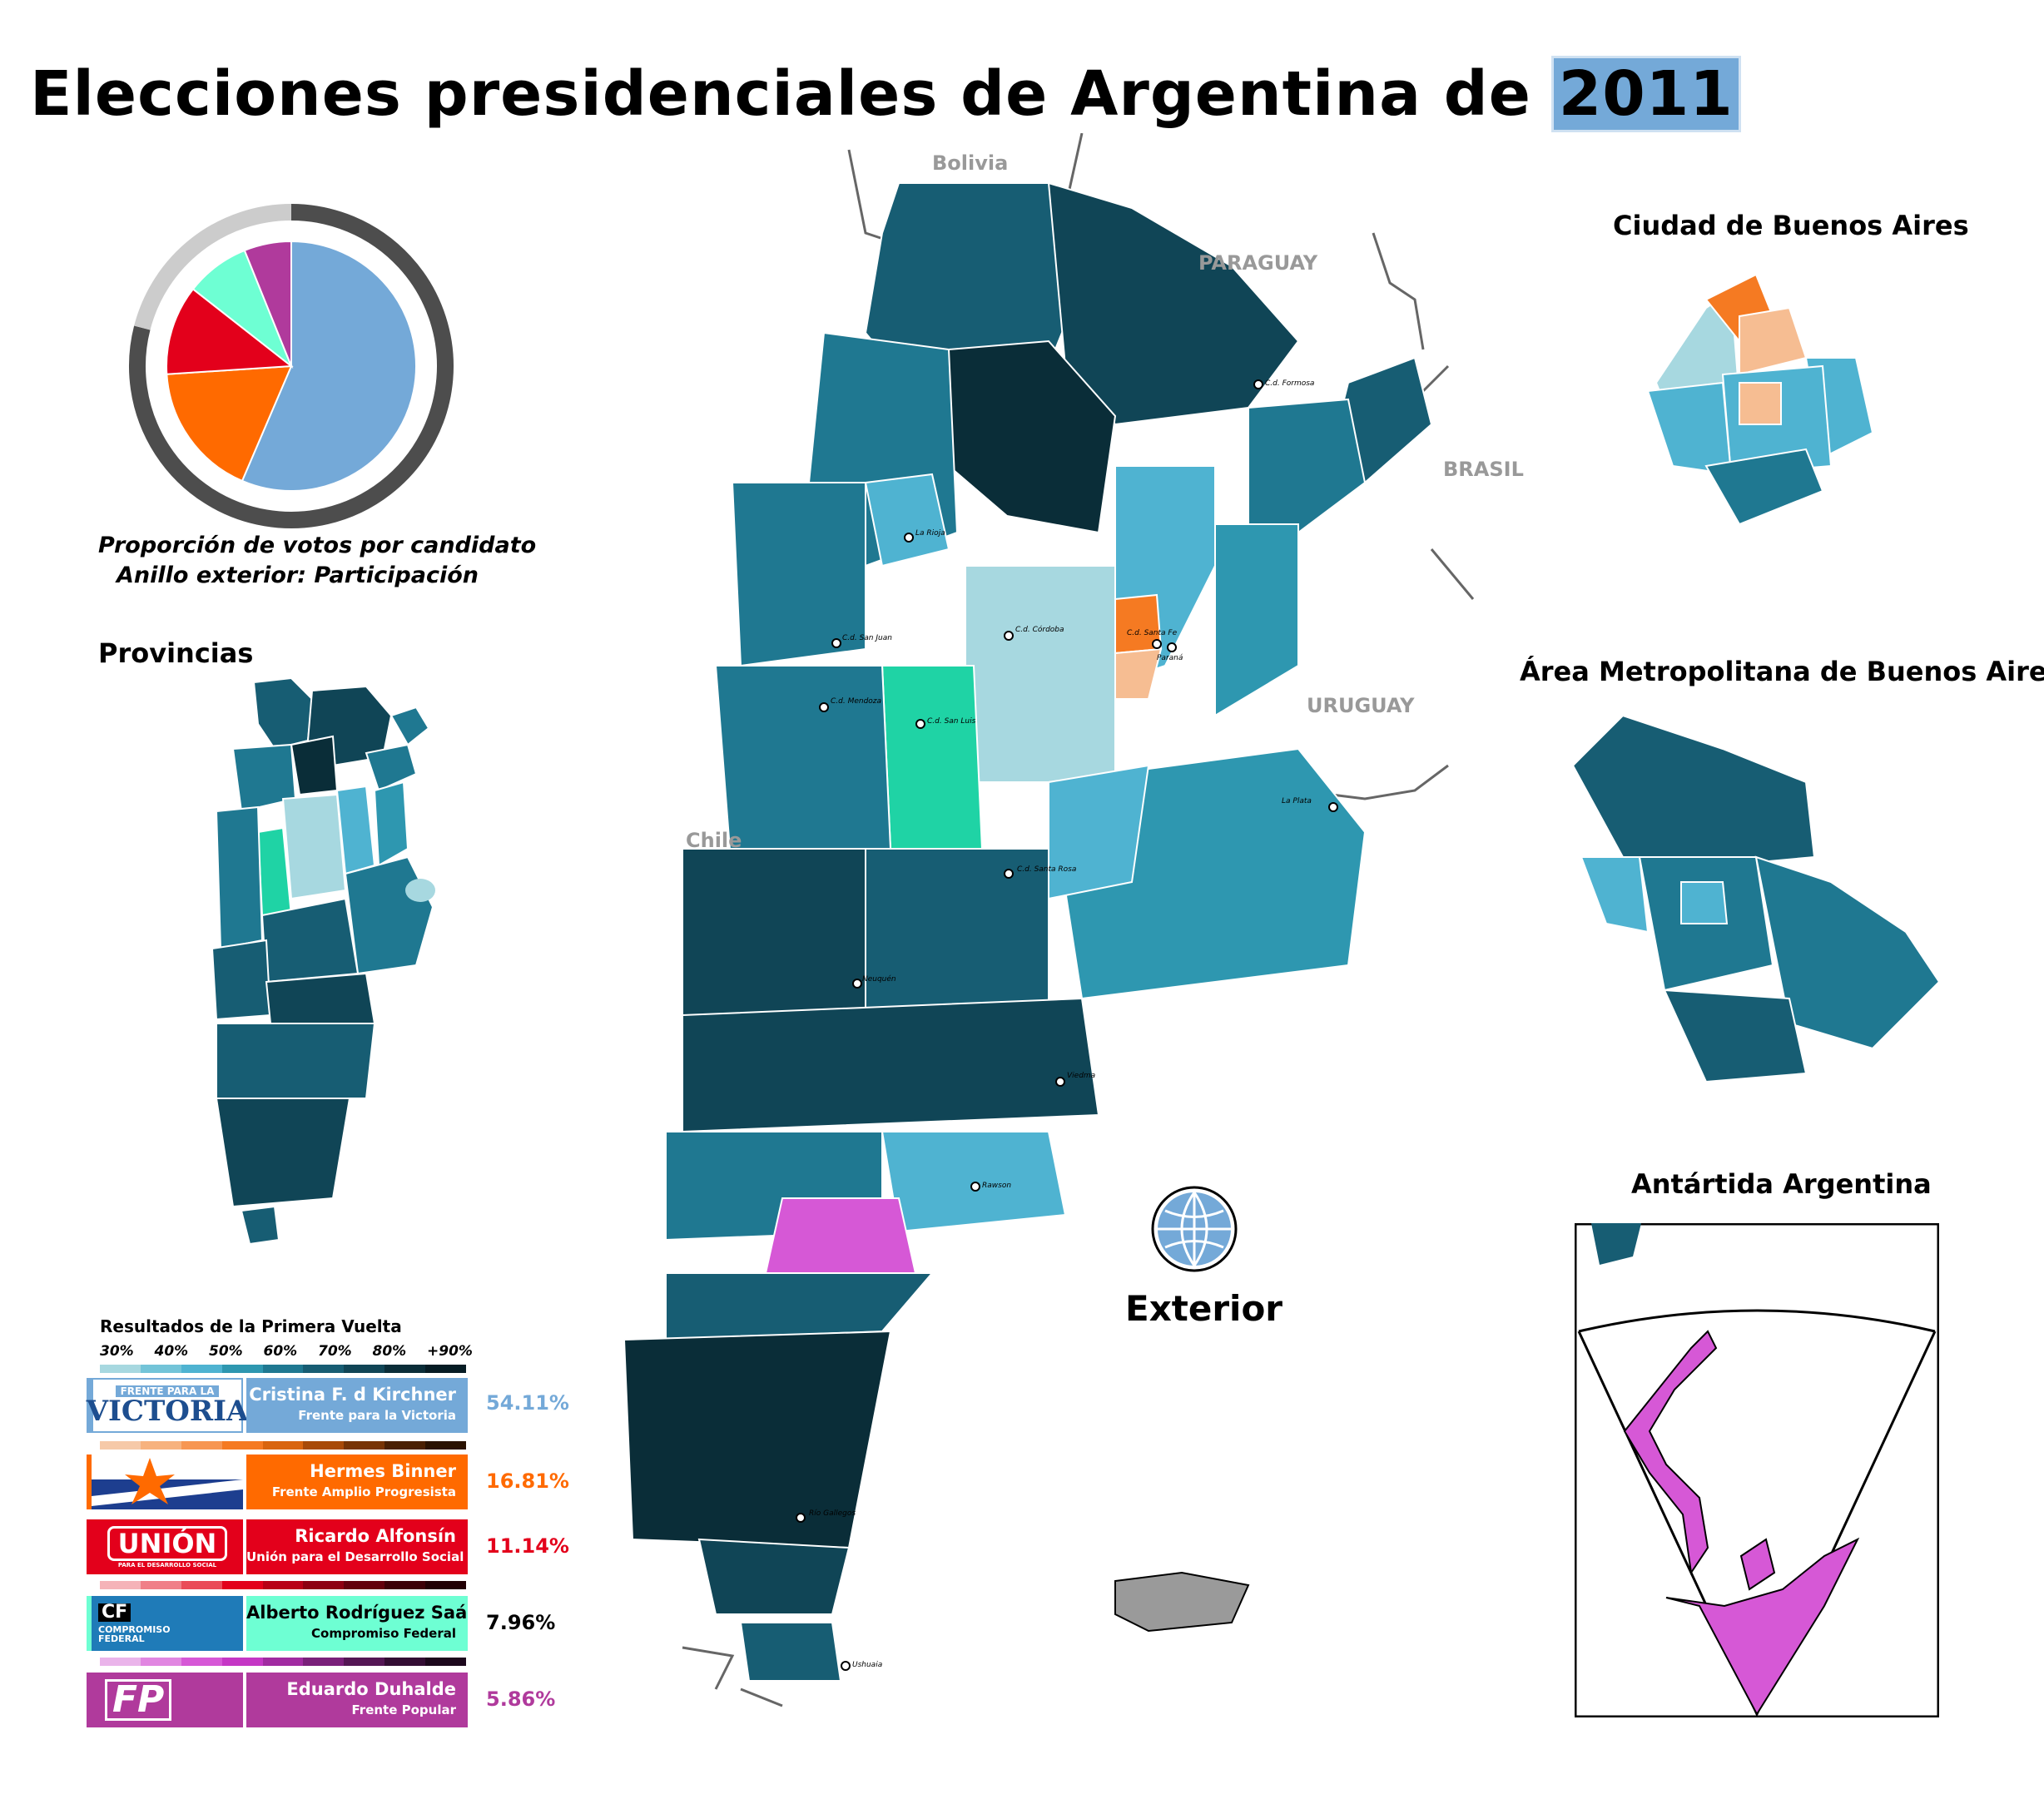 This screenshot has width=2044, height=1794. Describe the element at coordinates (296, 1061) in the screenshot. I see `province-chubut` at that location.